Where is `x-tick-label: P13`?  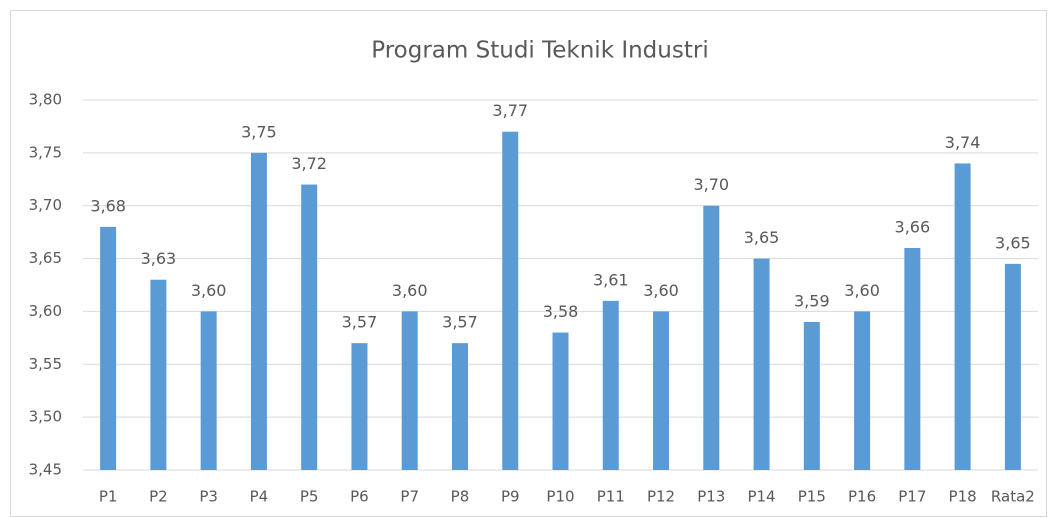
x-tick-label: P13 is located at coordinates (711, 497).